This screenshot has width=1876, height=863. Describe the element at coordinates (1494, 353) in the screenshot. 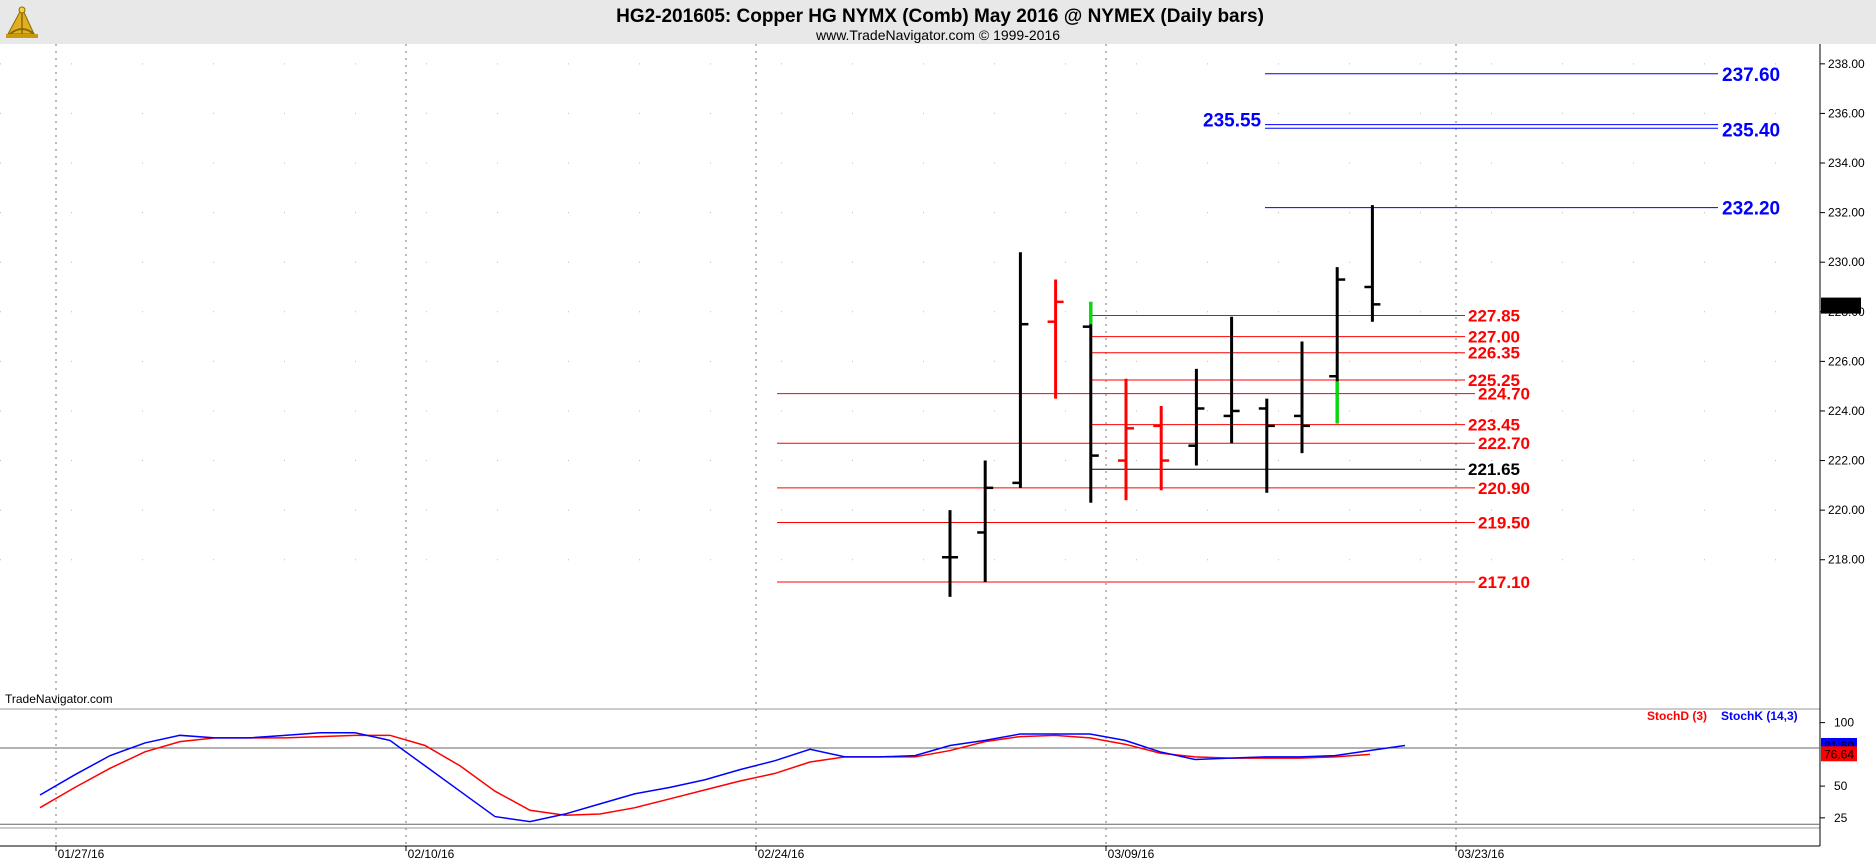

I see `level-label-226.35: 226.35` at that location.